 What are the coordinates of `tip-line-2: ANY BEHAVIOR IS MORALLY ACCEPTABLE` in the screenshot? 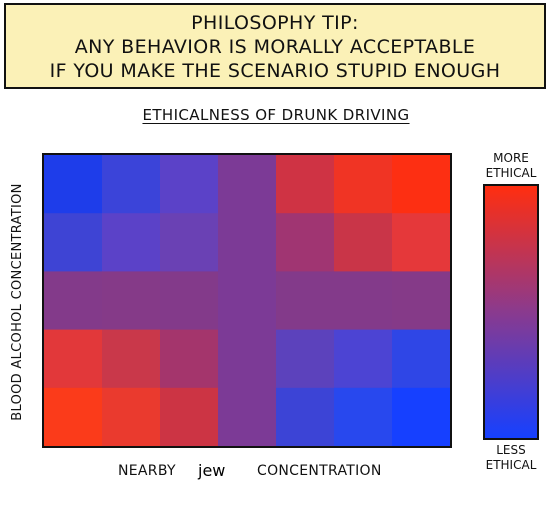 It's located at (275, 47).